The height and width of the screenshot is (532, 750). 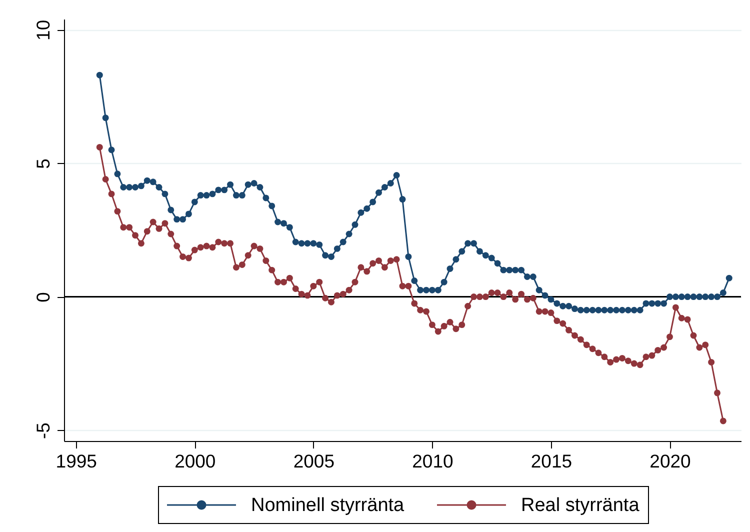 I want to click on x-tick-label: 2015, so click(x=551, y=461).